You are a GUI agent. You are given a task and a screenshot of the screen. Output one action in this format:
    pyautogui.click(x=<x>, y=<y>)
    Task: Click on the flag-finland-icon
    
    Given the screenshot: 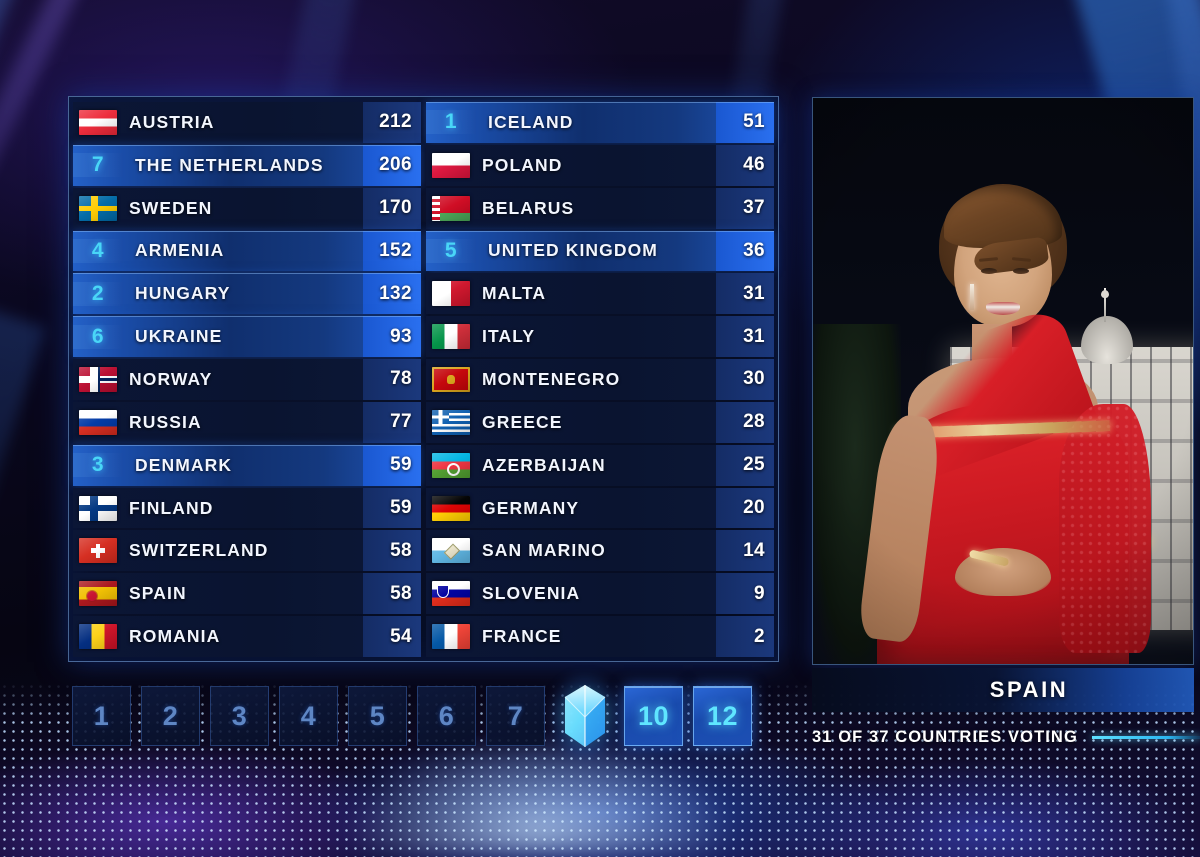 What is the action you would take?
    pyautogui.click(x=98, y=508)
    